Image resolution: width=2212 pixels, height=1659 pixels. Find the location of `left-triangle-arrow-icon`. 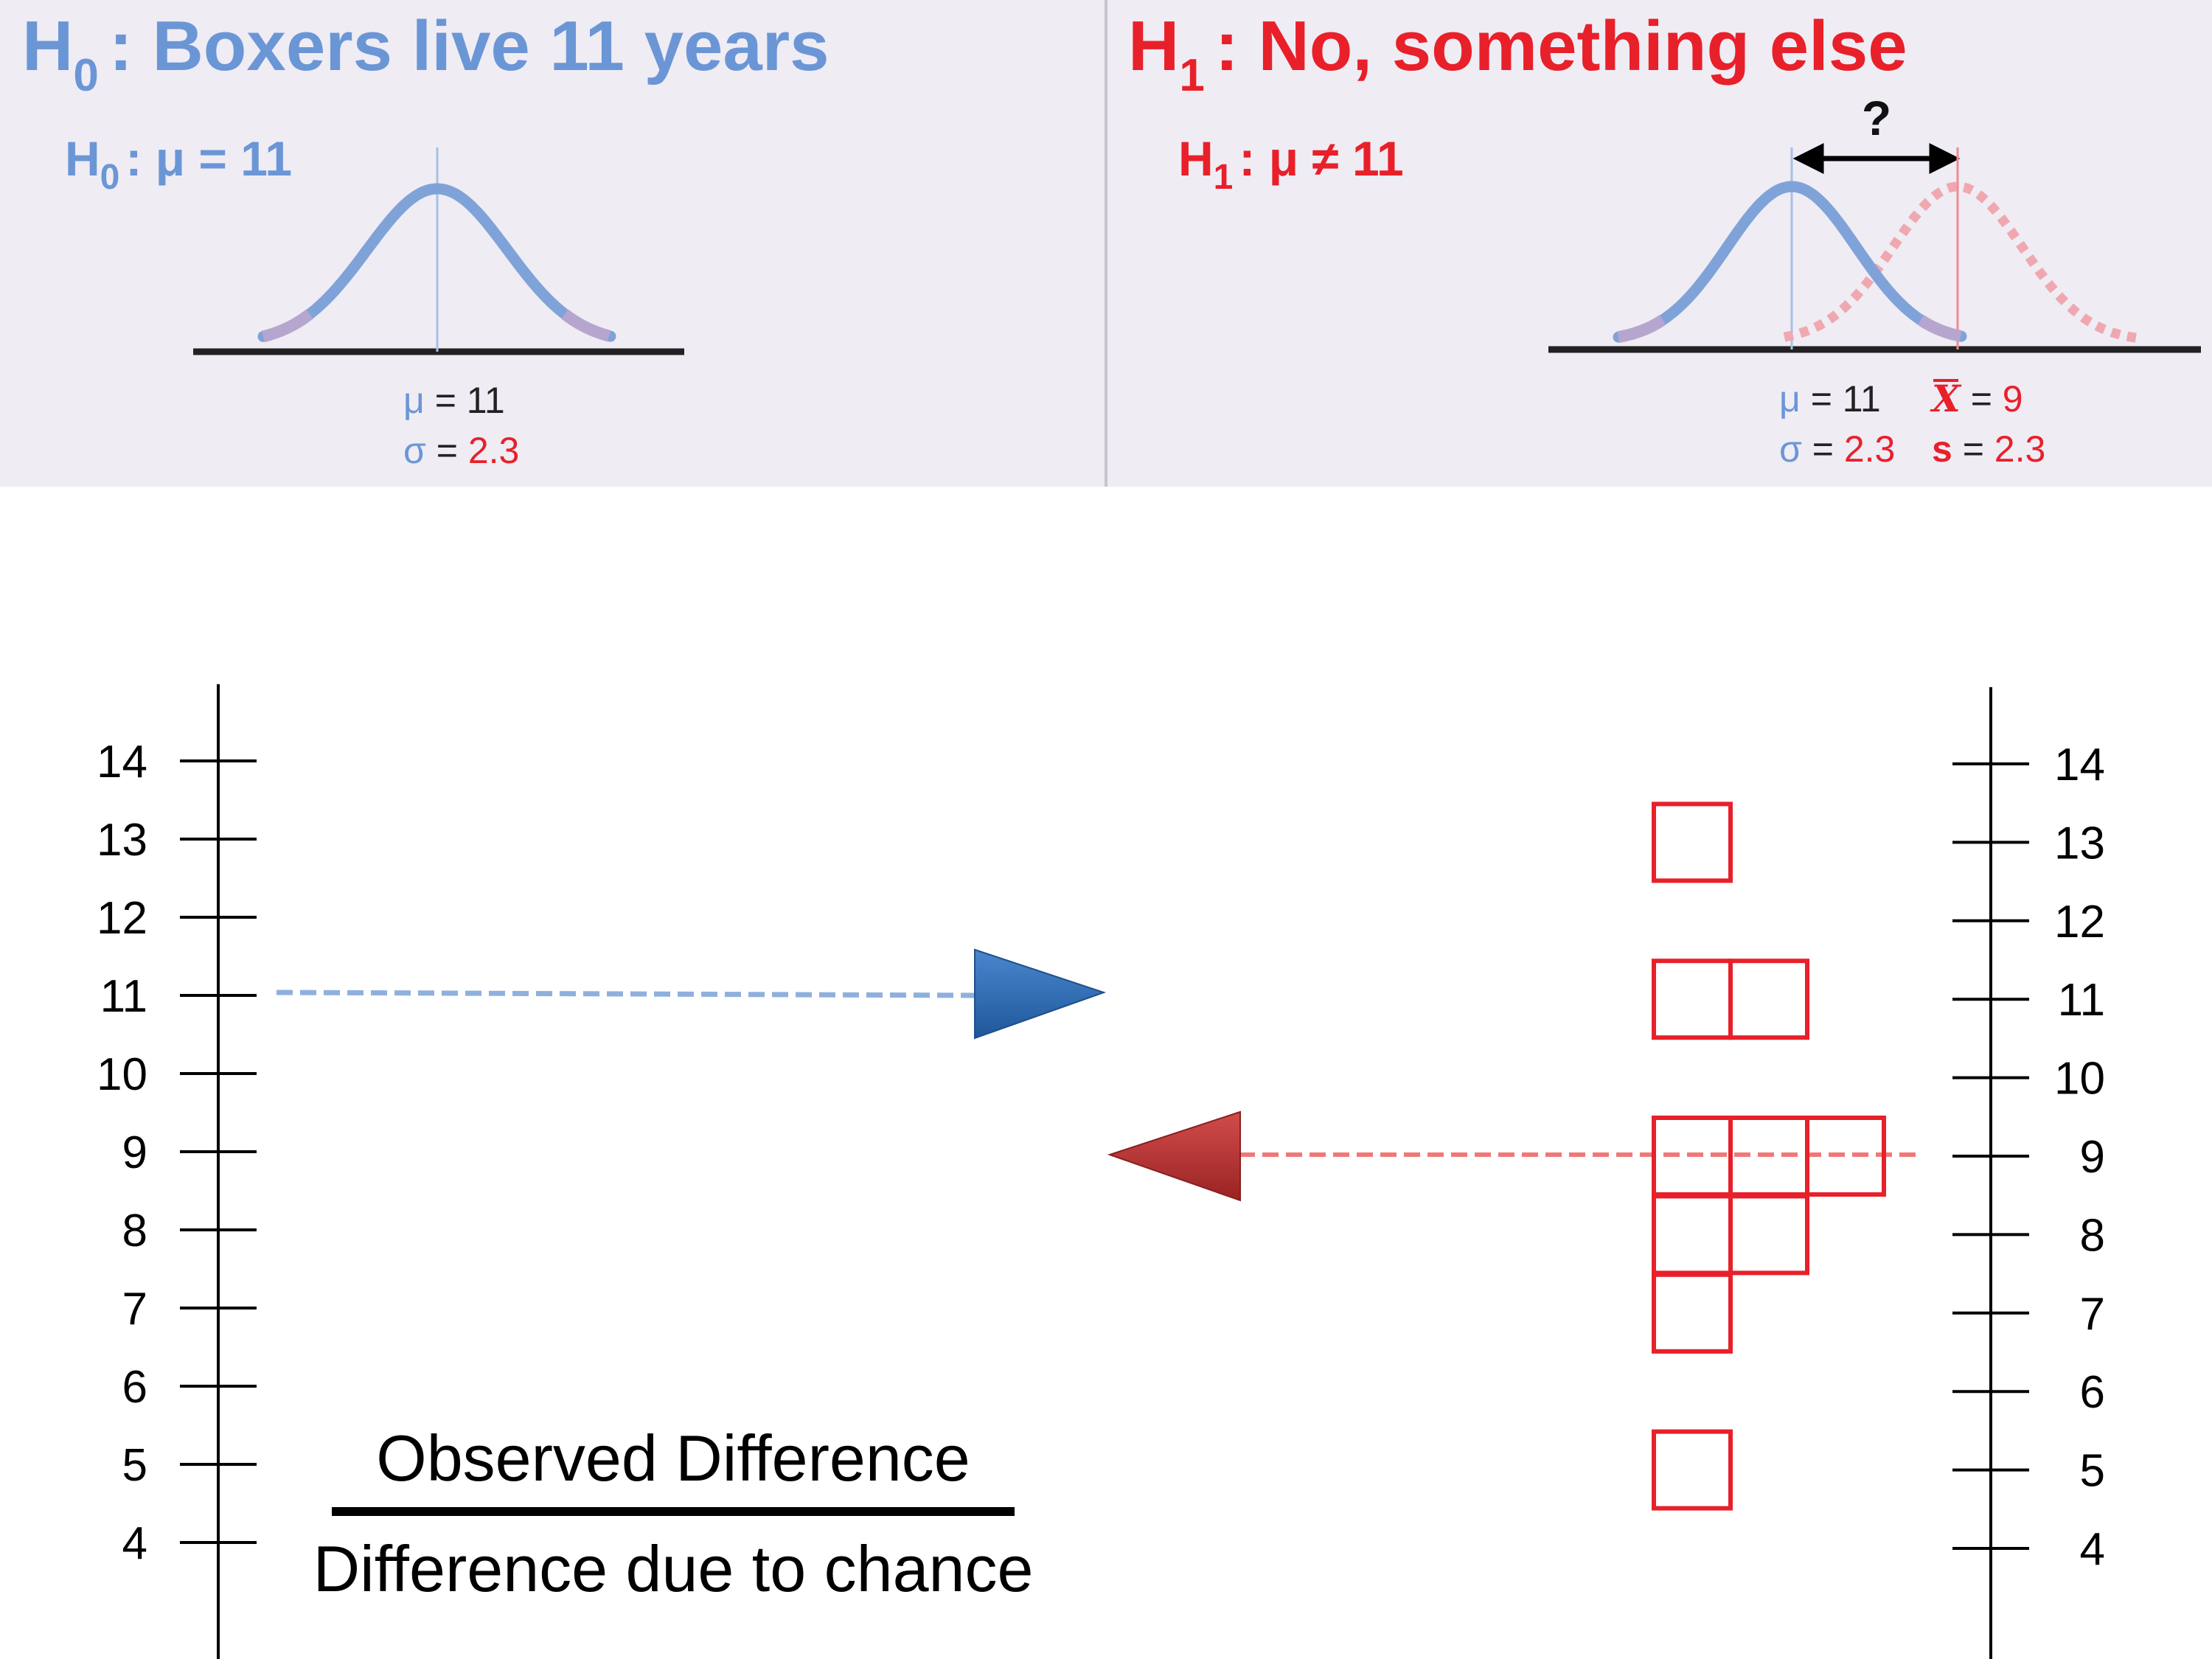

left-triangle-arrow-icon is located at coordinates (1174, 1156).